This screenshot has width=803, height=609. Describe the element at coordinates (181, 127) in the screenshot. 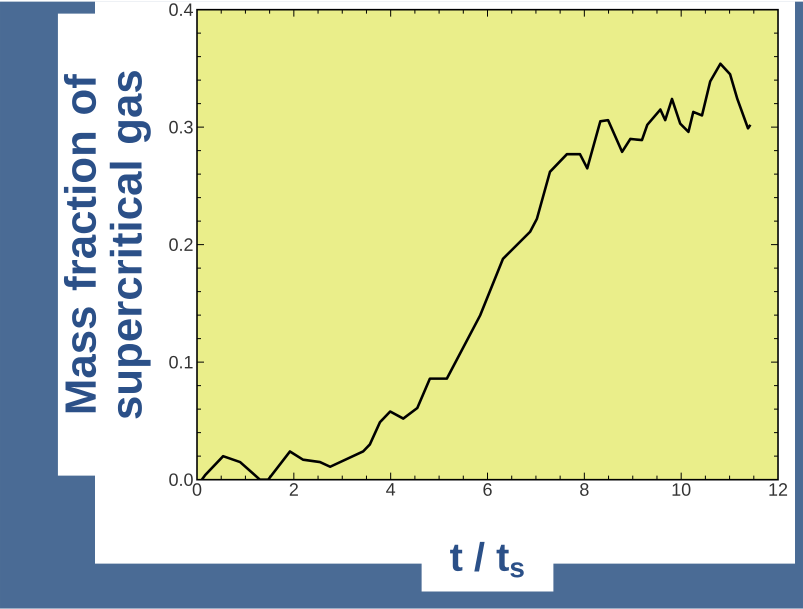

I see `y-tick-label: 0.3` at that location.